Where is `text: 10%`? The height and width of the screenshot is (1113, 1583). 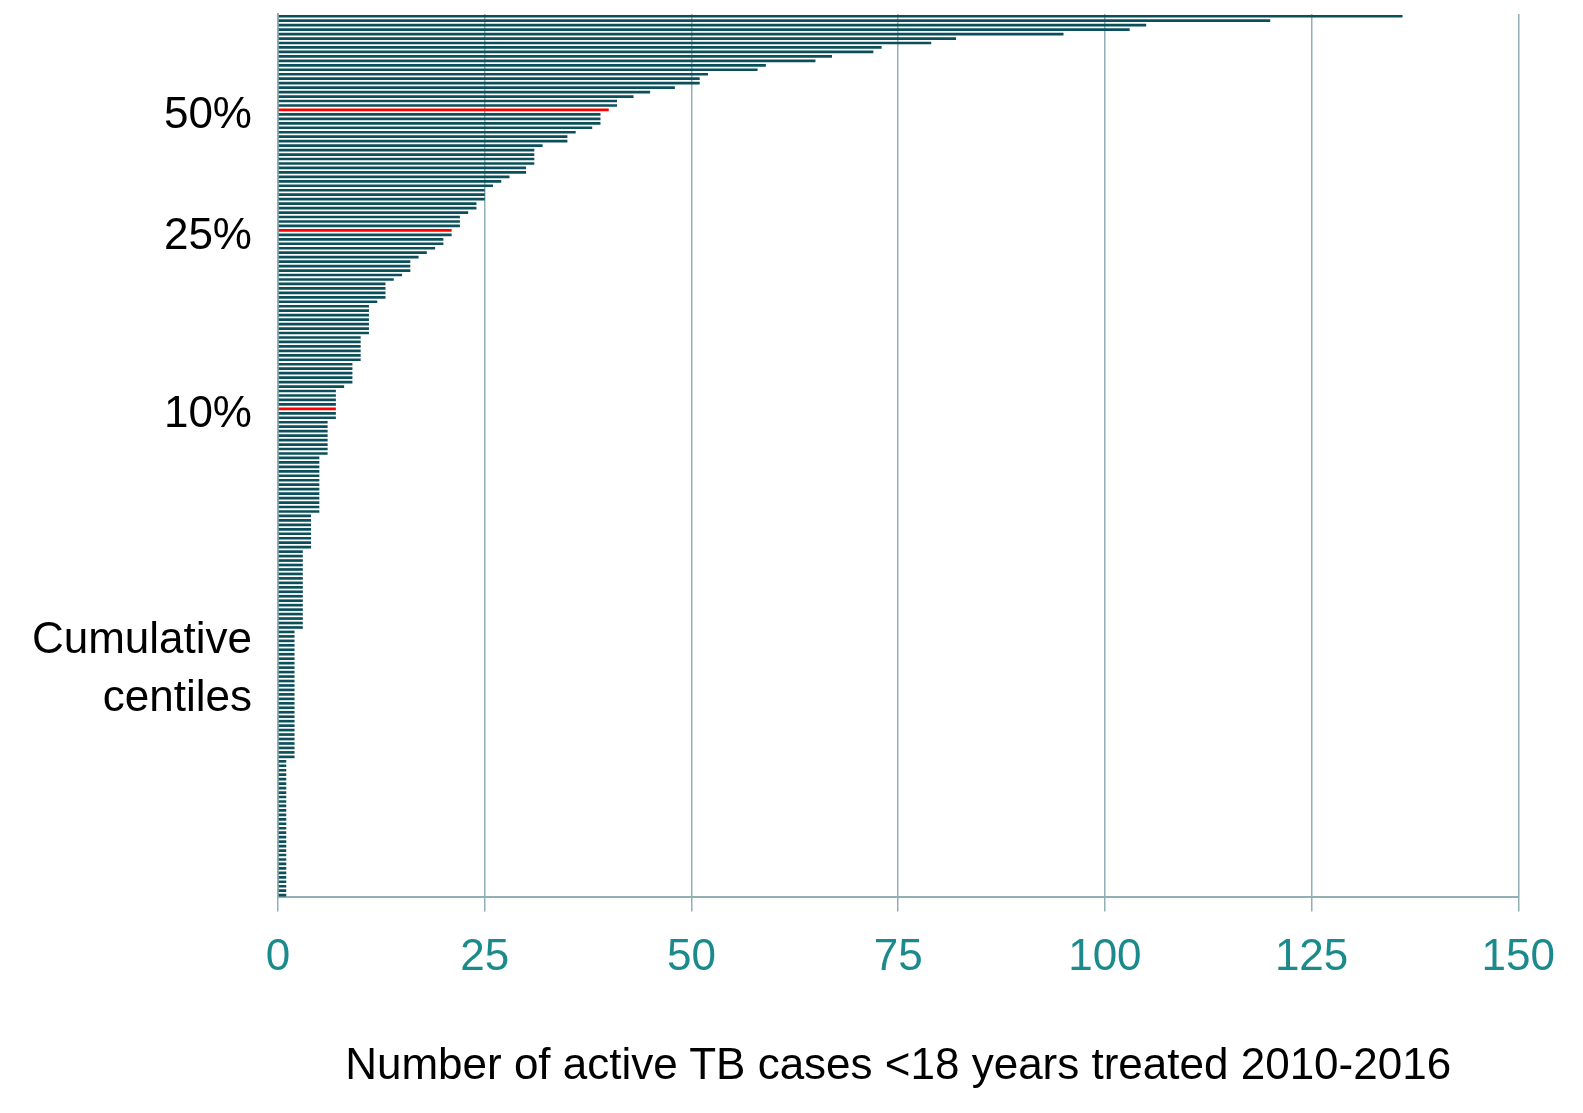
text: 10% is located at coordinates (207, 411).